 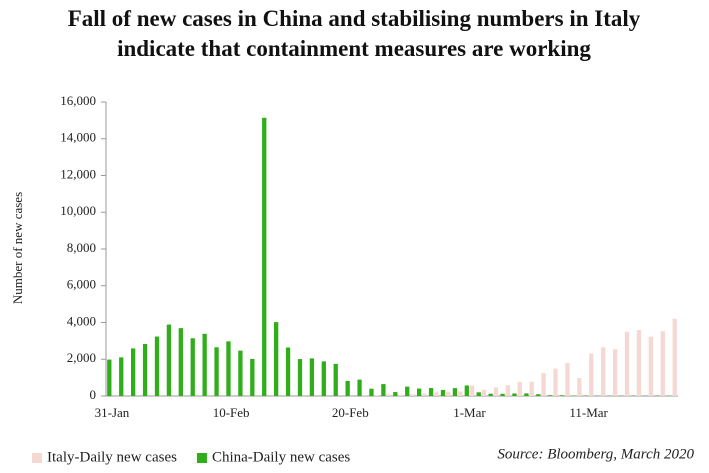 I want to click on x-tick-label: 31-Jan, so click(x=112, y=412).